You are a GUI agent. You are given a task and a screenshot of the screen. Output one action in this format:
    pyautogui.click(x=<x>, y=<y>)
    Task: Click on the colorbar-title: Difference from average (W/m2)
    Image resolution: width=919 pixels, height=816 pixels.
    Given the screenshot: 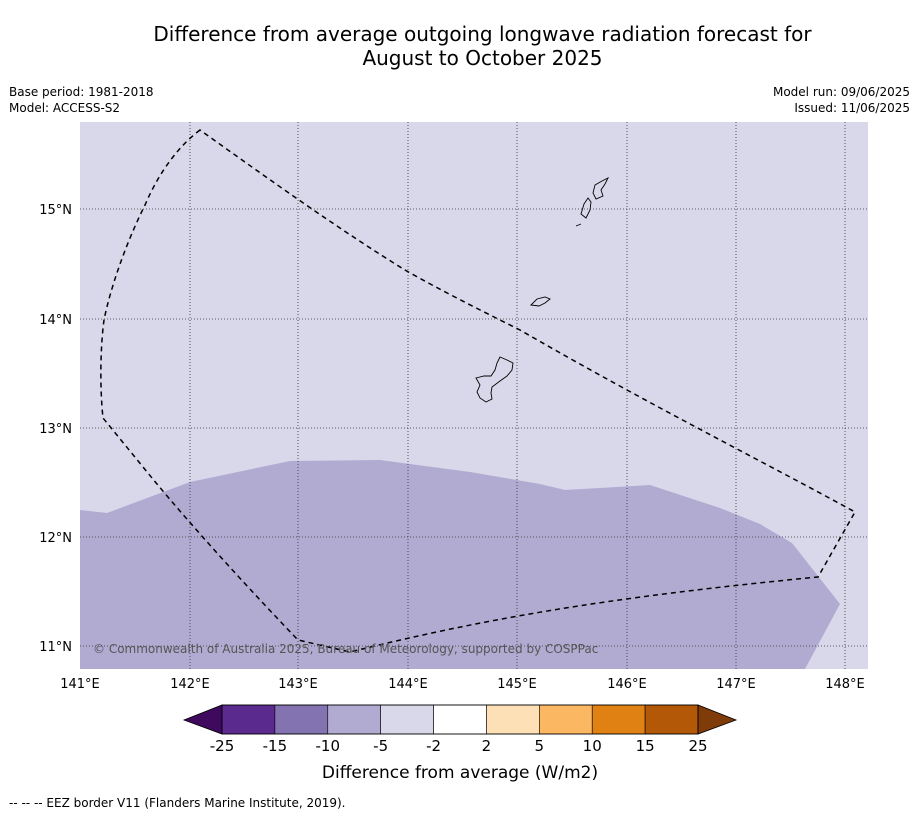 What is the action you would take?
    pyautogui.click(x=460, y=773)
    